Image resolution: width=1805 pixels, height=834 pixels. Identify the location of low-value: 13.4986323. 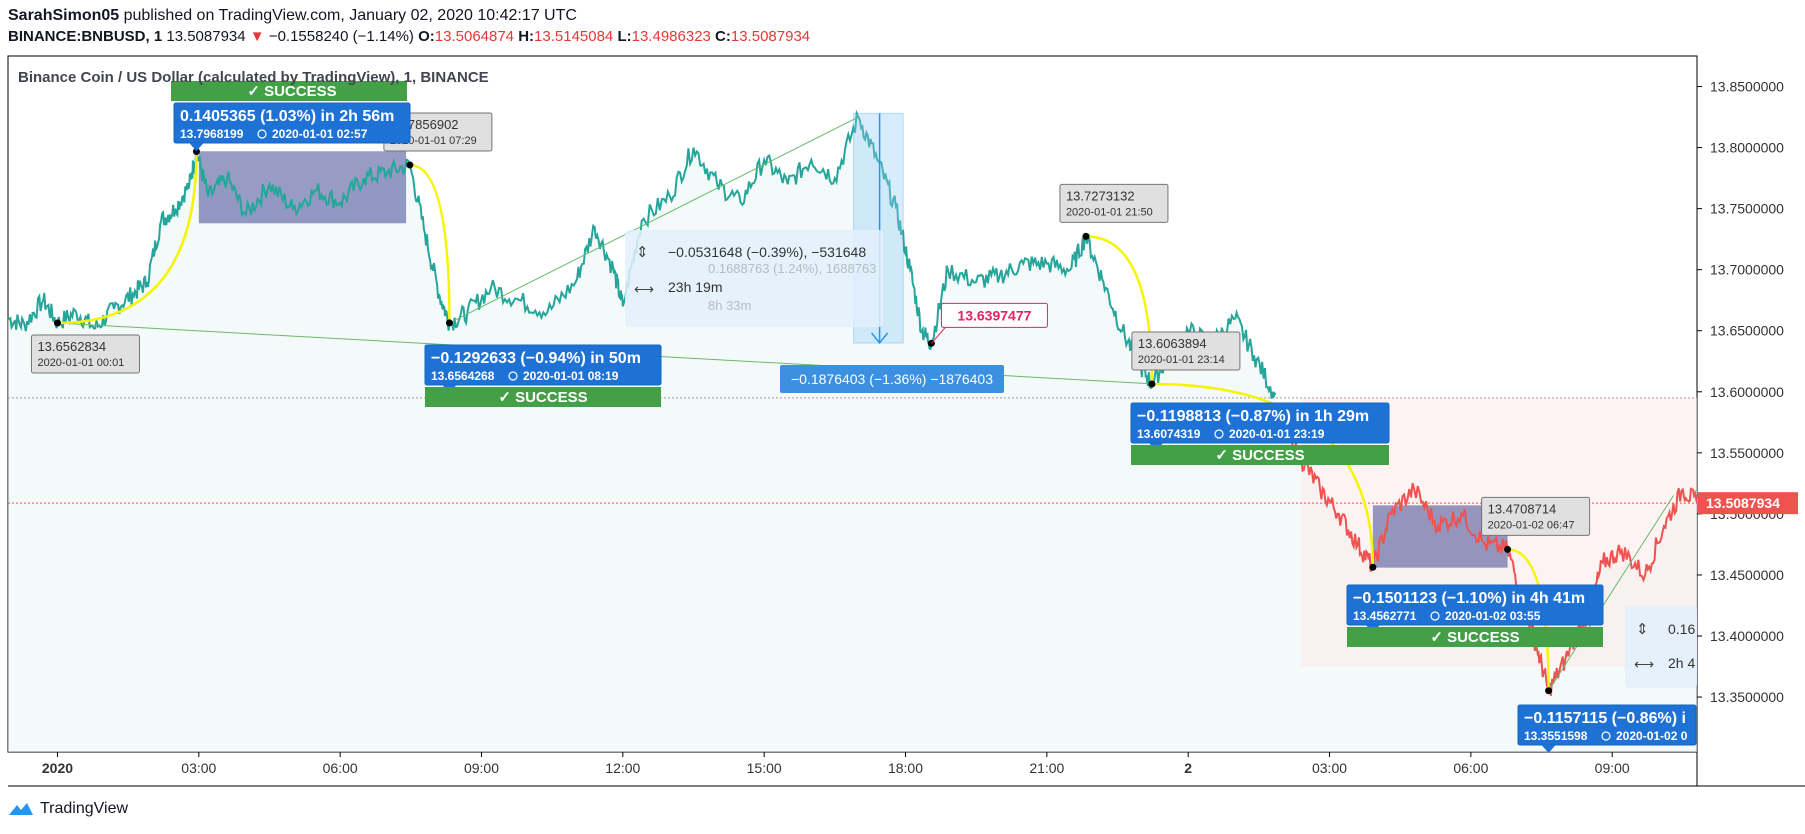
(671, 36).